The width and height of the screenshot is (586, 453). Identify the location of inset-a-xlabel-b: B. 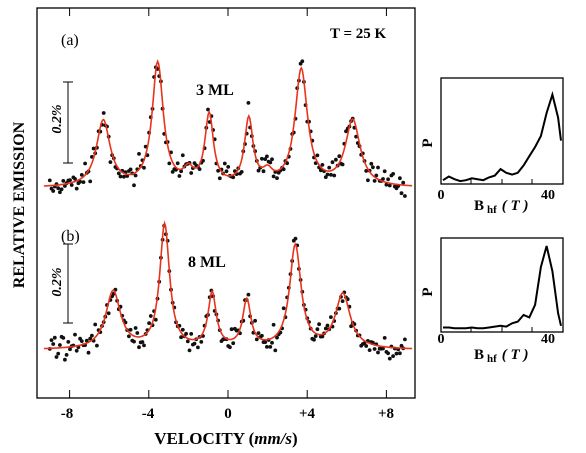
(479, 206).